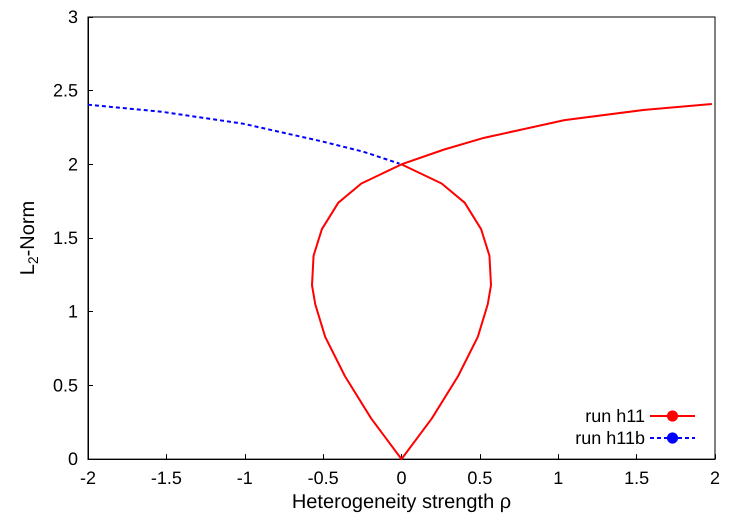 The image size is (734, 525). Describe the element at coordinates (65, 385) in the screenshot. I see `y-tick-label: 0.5` at that location.